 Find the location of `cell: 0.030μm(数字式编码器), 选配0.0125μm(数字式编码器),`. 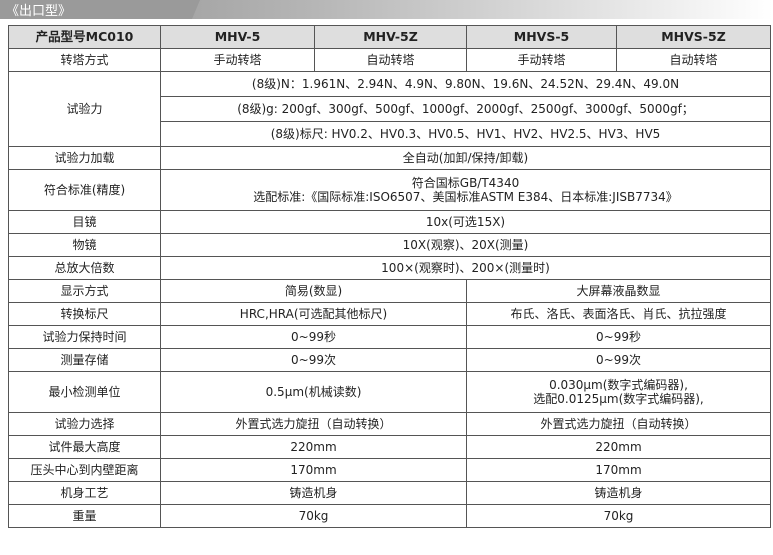

cell: 0.030μm(数字式编码器), 选配0.0125μm(数字式编码器), is located at coordinates (618, 392).